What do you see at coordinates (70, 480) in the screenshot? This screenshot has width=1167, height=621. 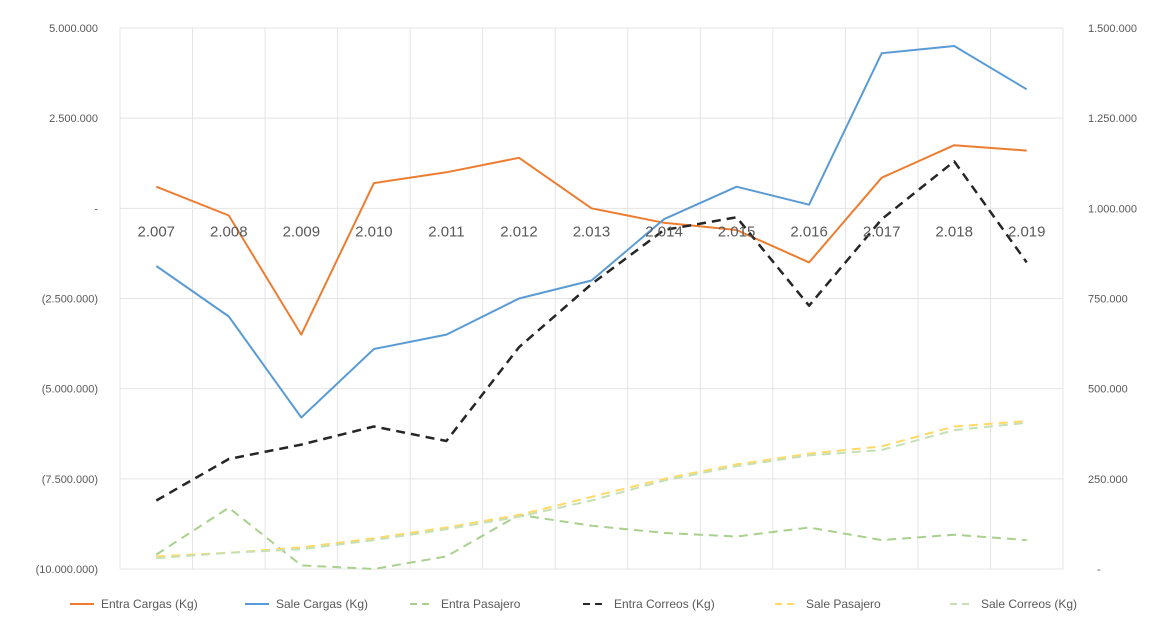 I see `left-tick-label: (7.500.000)` at bounding box center [70, 480].